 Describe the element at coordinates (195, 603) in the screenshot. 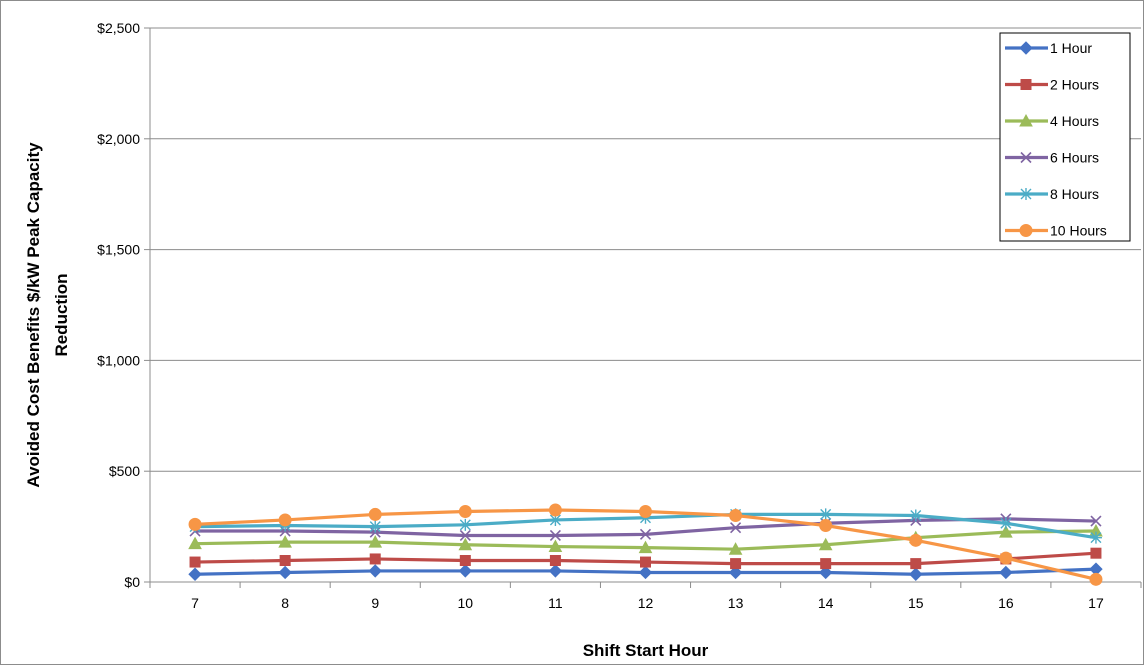

I see `x-tick-label: 7` at that location.